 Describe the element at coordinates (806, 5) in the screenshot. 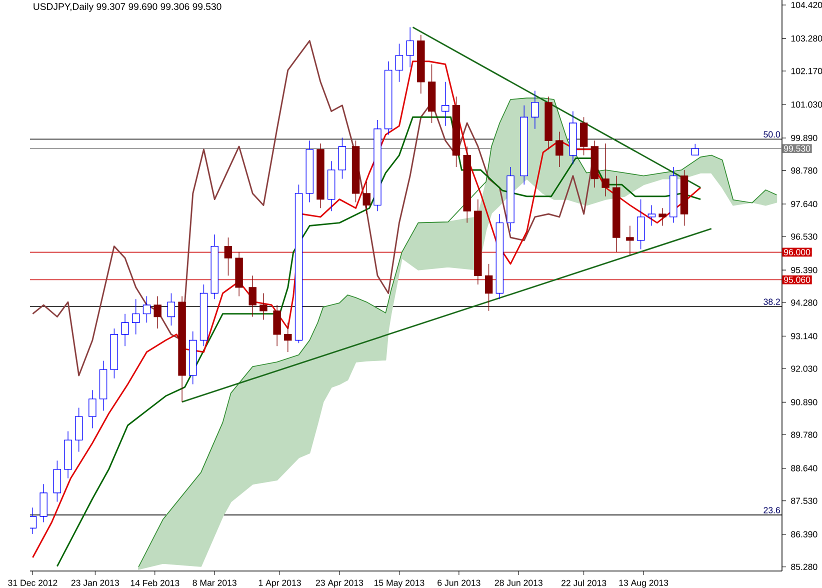

I see `y-tick-label: 104.420` at that location.